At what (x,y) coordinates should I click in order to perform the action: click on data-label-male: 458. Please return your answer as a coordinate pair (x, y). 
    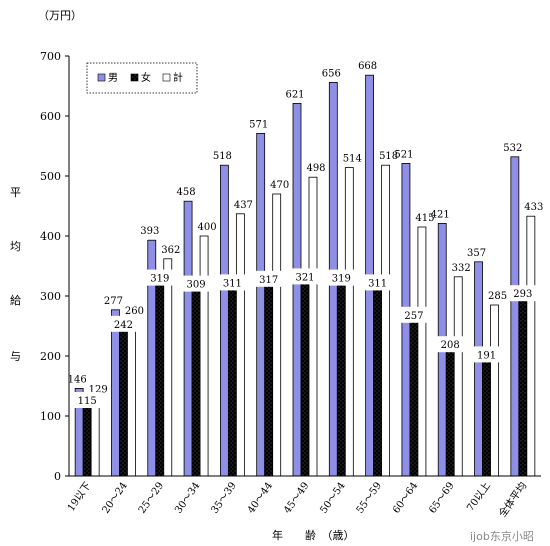
    Looking at the image, I should click on (186, 192).